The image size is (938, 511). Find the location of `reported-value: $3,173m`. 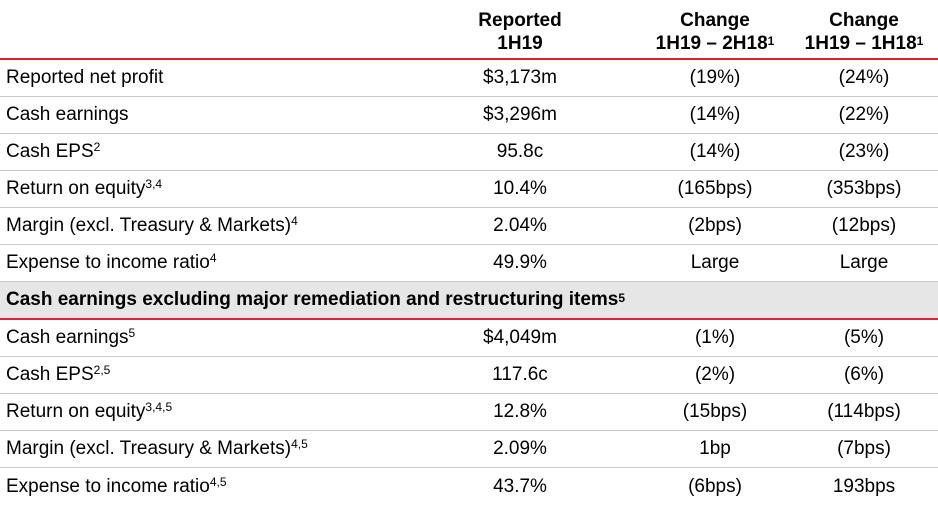

reported-value: $3,173m is located at coordinates (520, 77).